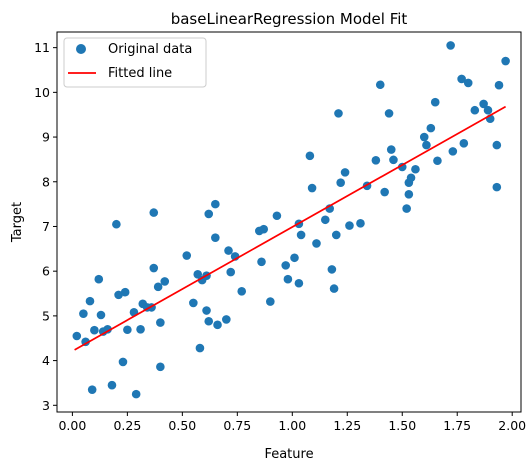  What do you see at coordinates (182, 425) in the screenshot?
I see `x-tick-label: 0.50` at bounding box center [182, 425].